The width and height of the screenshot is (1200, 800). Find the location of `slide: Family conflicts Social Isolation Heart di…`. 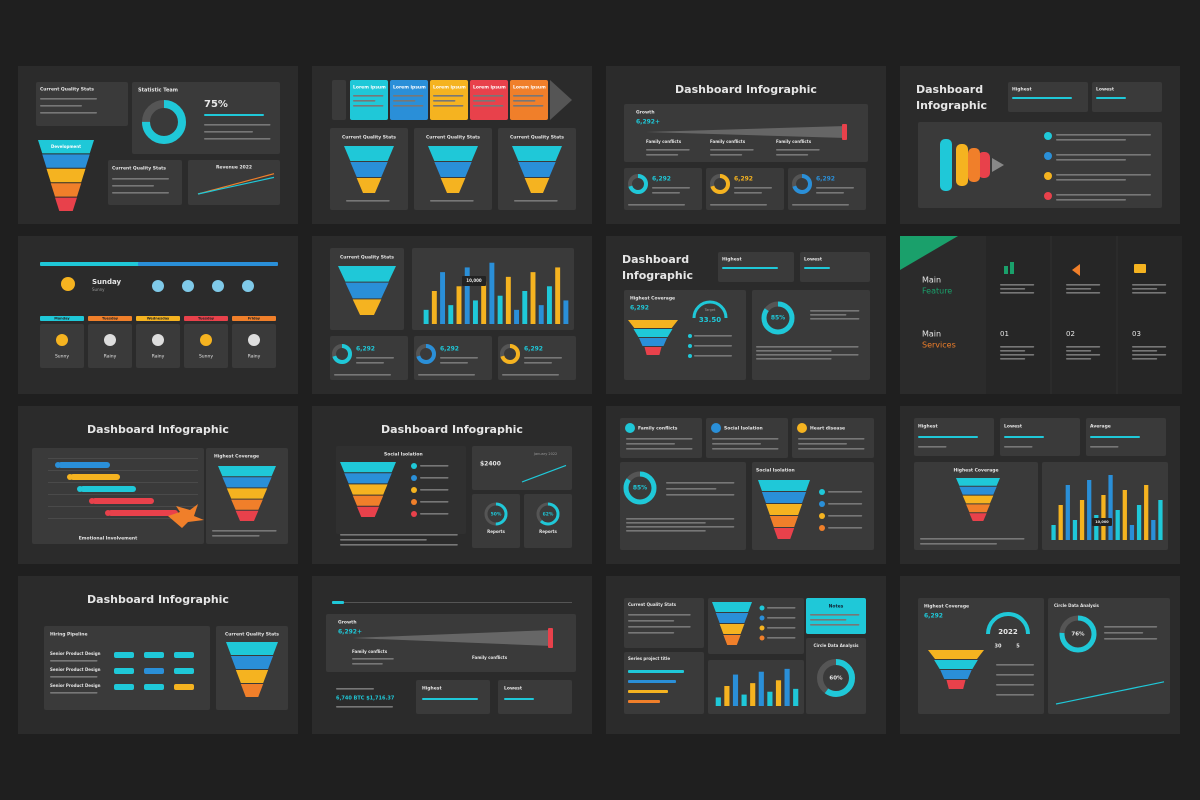

slide: Family conflicts Social Isolation Heart di… is located at coordinates (746, 485).